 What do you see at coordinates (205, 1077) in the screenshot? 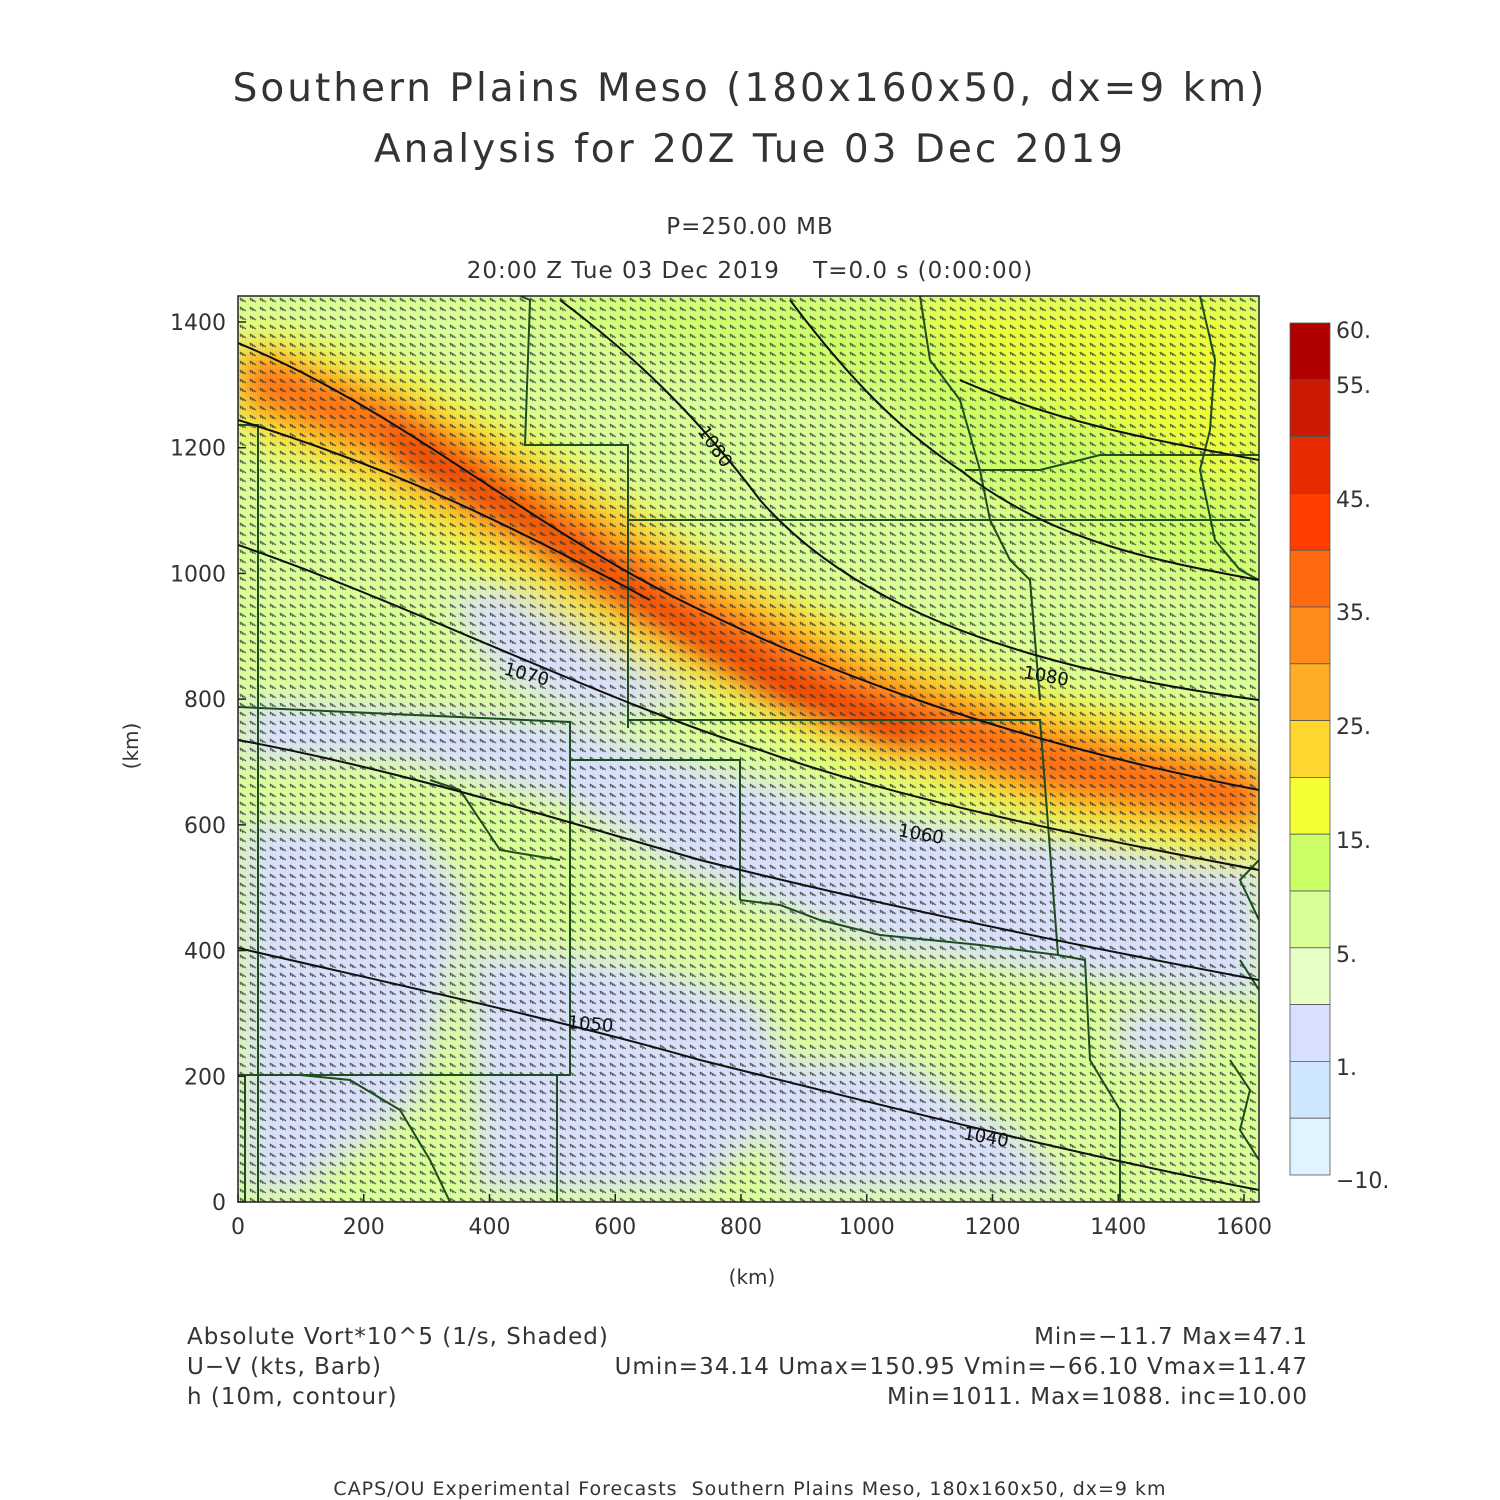
I see `y-tick-label: 200` at bounding box center [205, 1077].